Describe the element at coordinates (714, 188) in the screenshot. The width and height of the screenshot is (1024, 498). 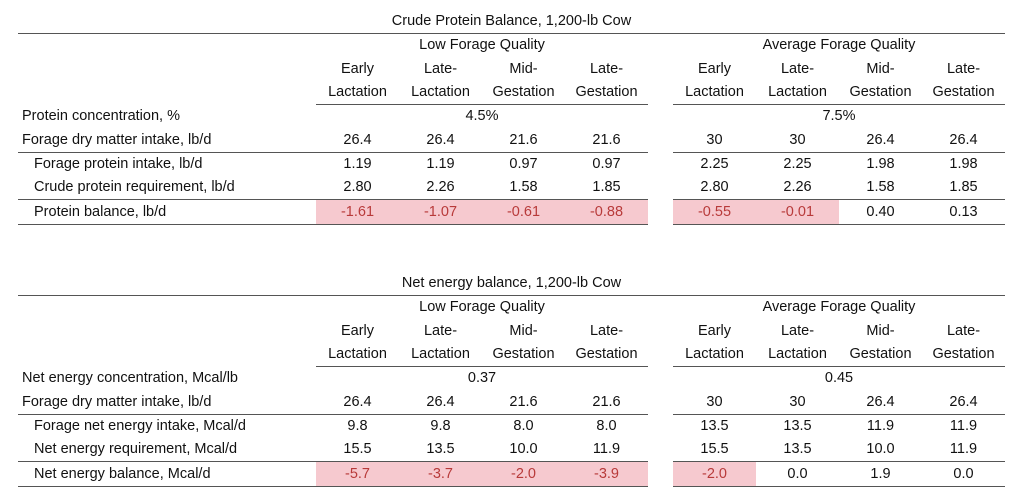
I see `value-cell: 2.80` at that location.